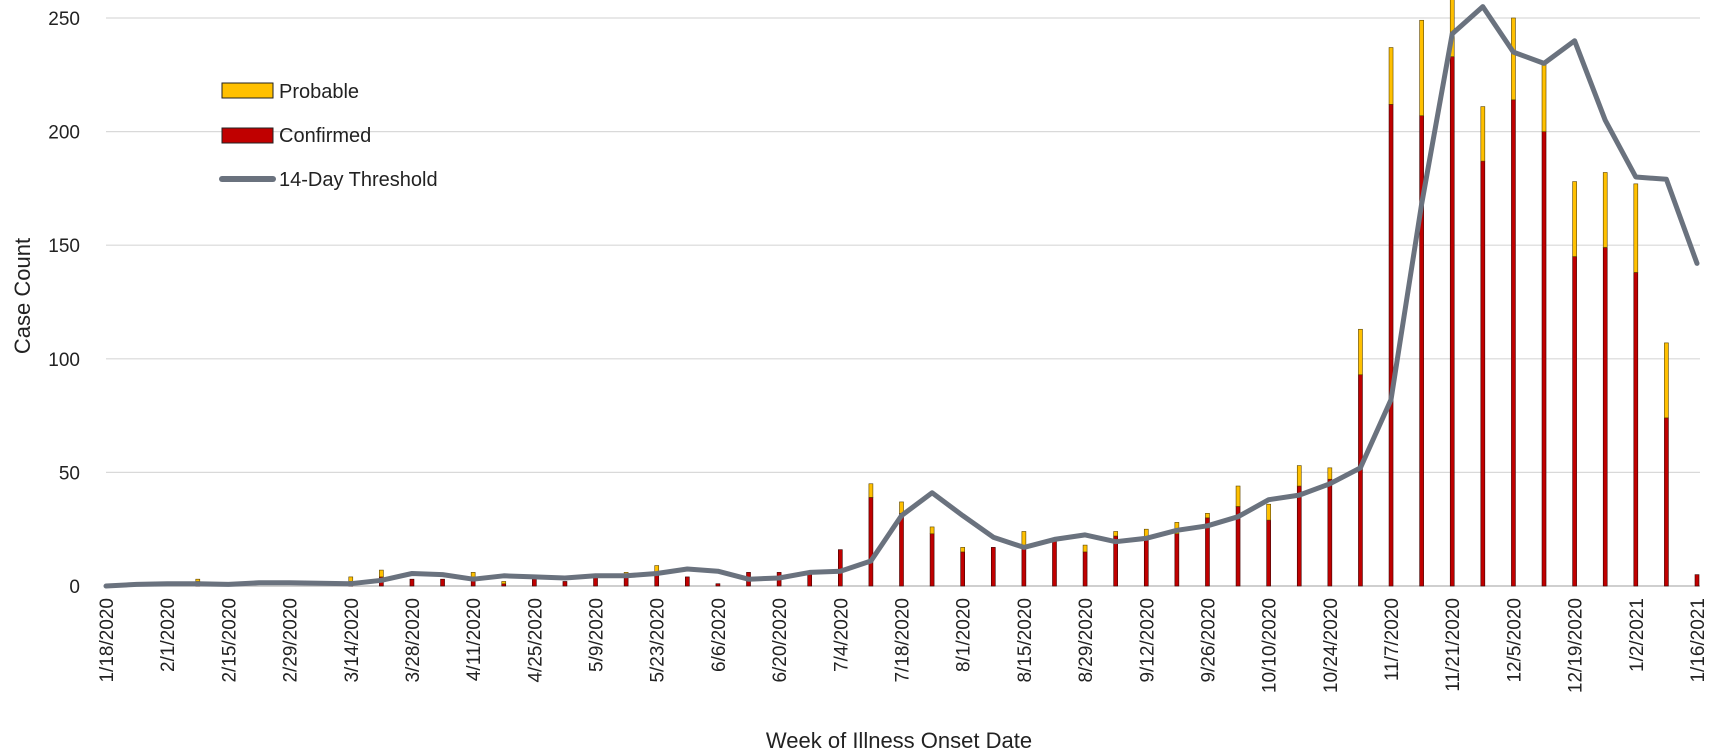 This screenshot has width=1709, height=753. What do you see at coordinates (1086, 640) in the screenshot?
I see `x-tick-label: 8/29/2020` at bounding box center [1086, 640].